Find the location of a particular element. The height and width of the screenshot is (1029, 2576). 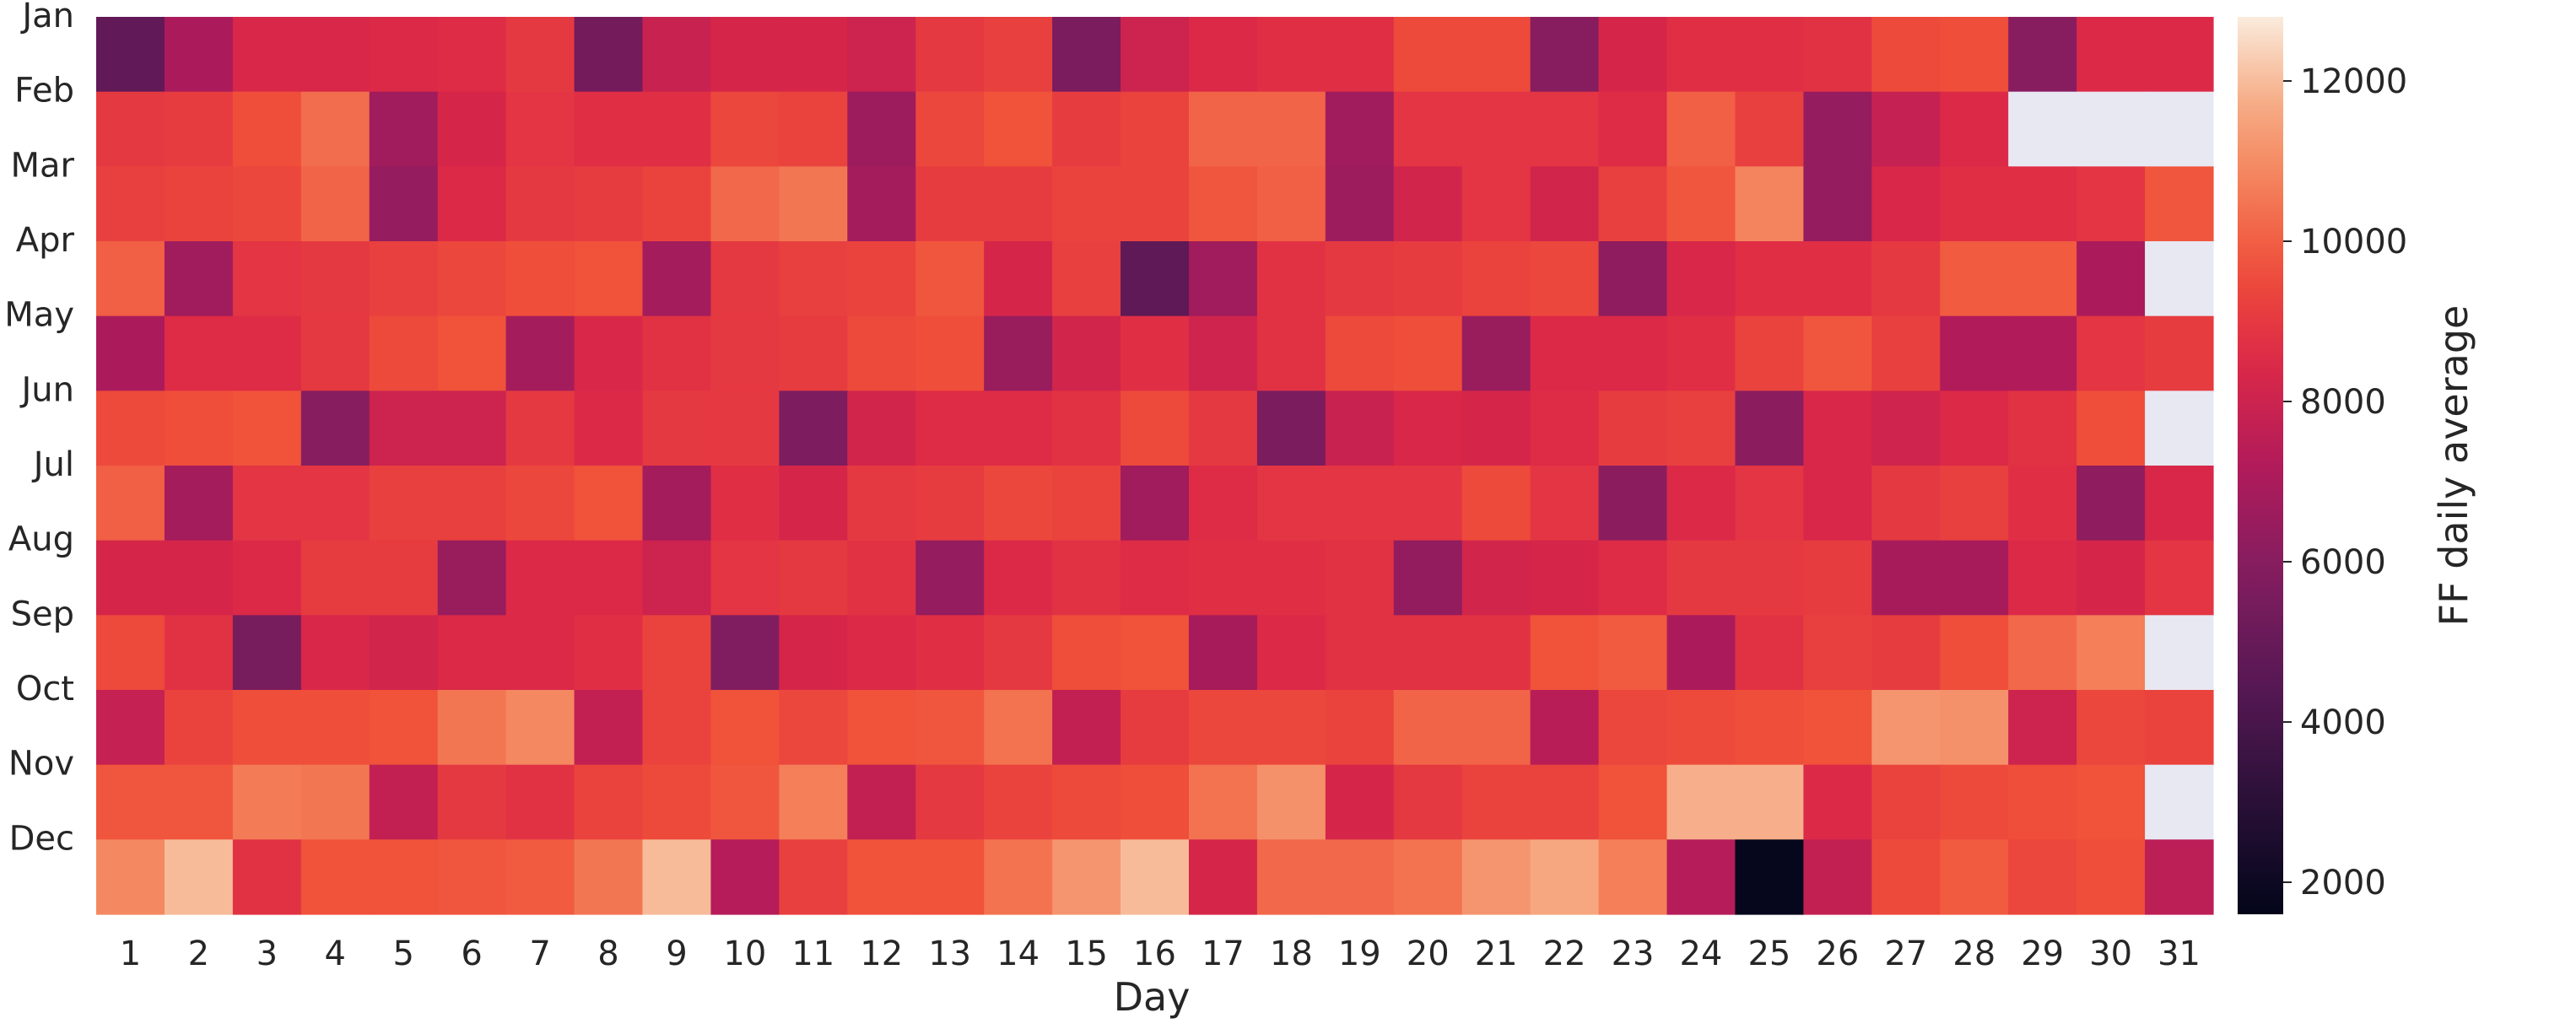

x-tick-label: 1 is located at coordinates (130, 954).